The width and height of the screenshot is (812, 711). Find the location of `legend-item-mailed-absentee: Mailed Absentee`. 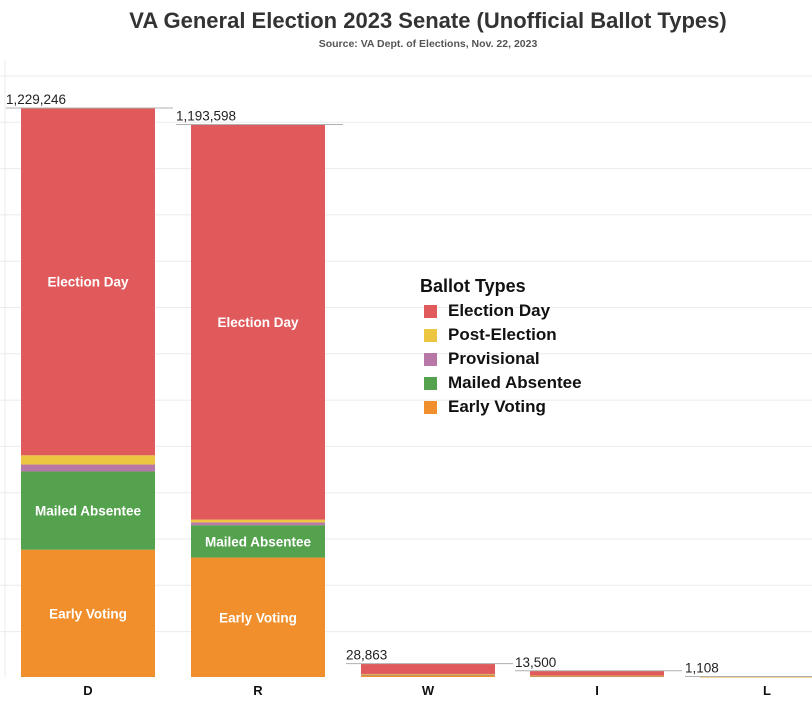

legend-item-mailed-absentee: Mailed Absentee is located at coordinates (501, 383).